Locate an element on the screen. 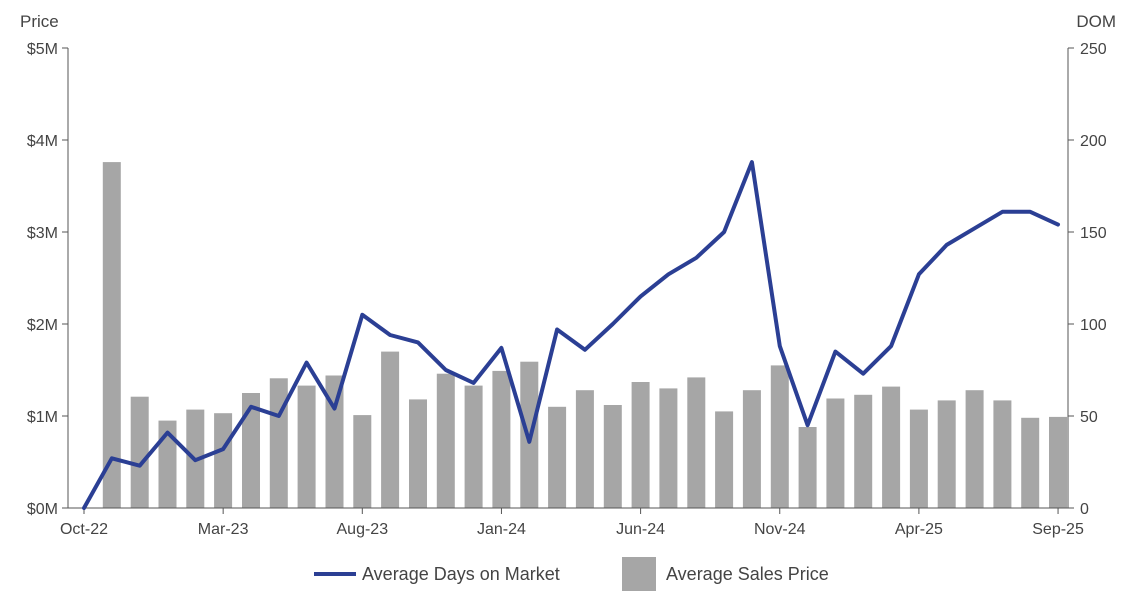  y-left-tick-label: $0M is located at coordinates (42, 509).